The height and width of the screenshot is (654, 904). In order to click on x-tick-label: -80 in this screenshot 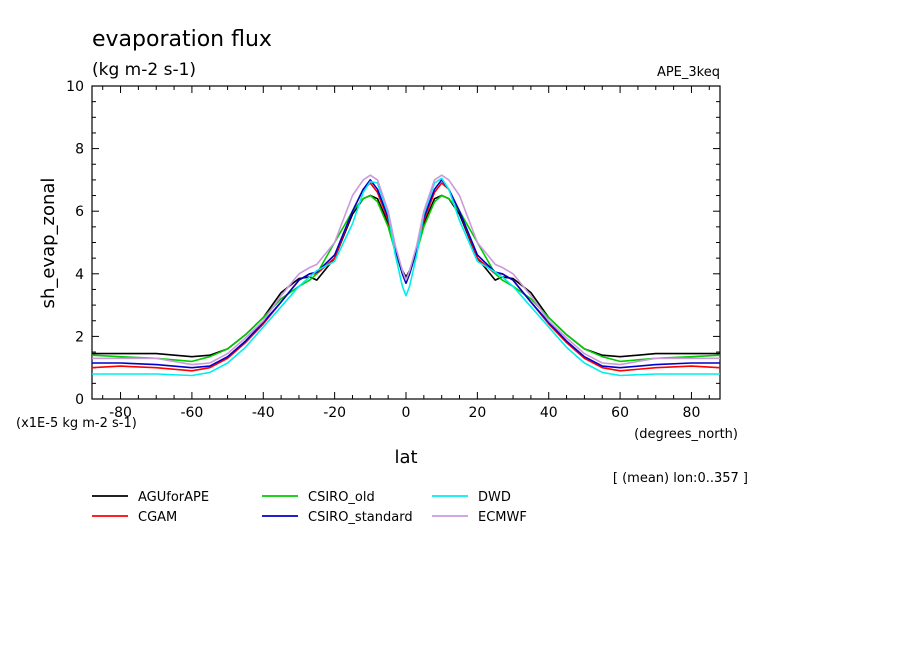, I will do `click(120, 413)`.